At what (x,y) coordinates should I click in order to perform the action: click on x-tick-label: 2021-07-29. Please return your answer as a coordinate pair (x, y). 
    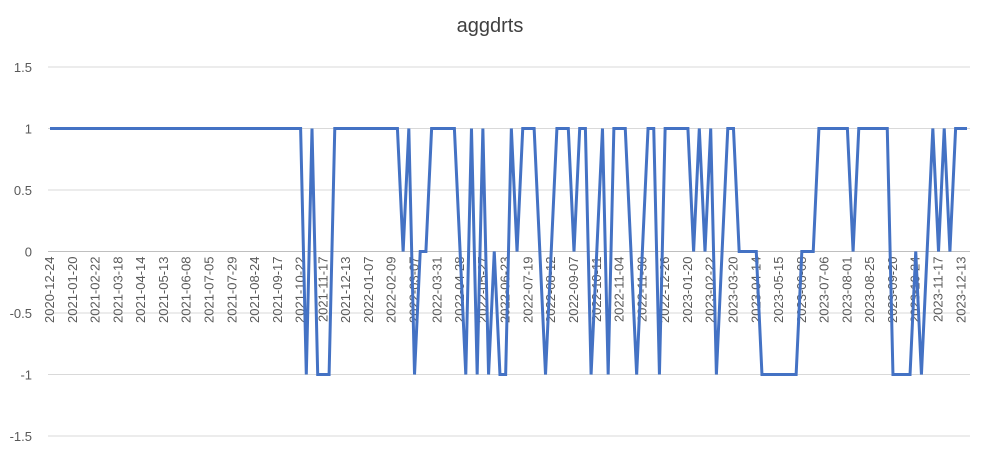
    Looking at the image, I should click on (231, 290).